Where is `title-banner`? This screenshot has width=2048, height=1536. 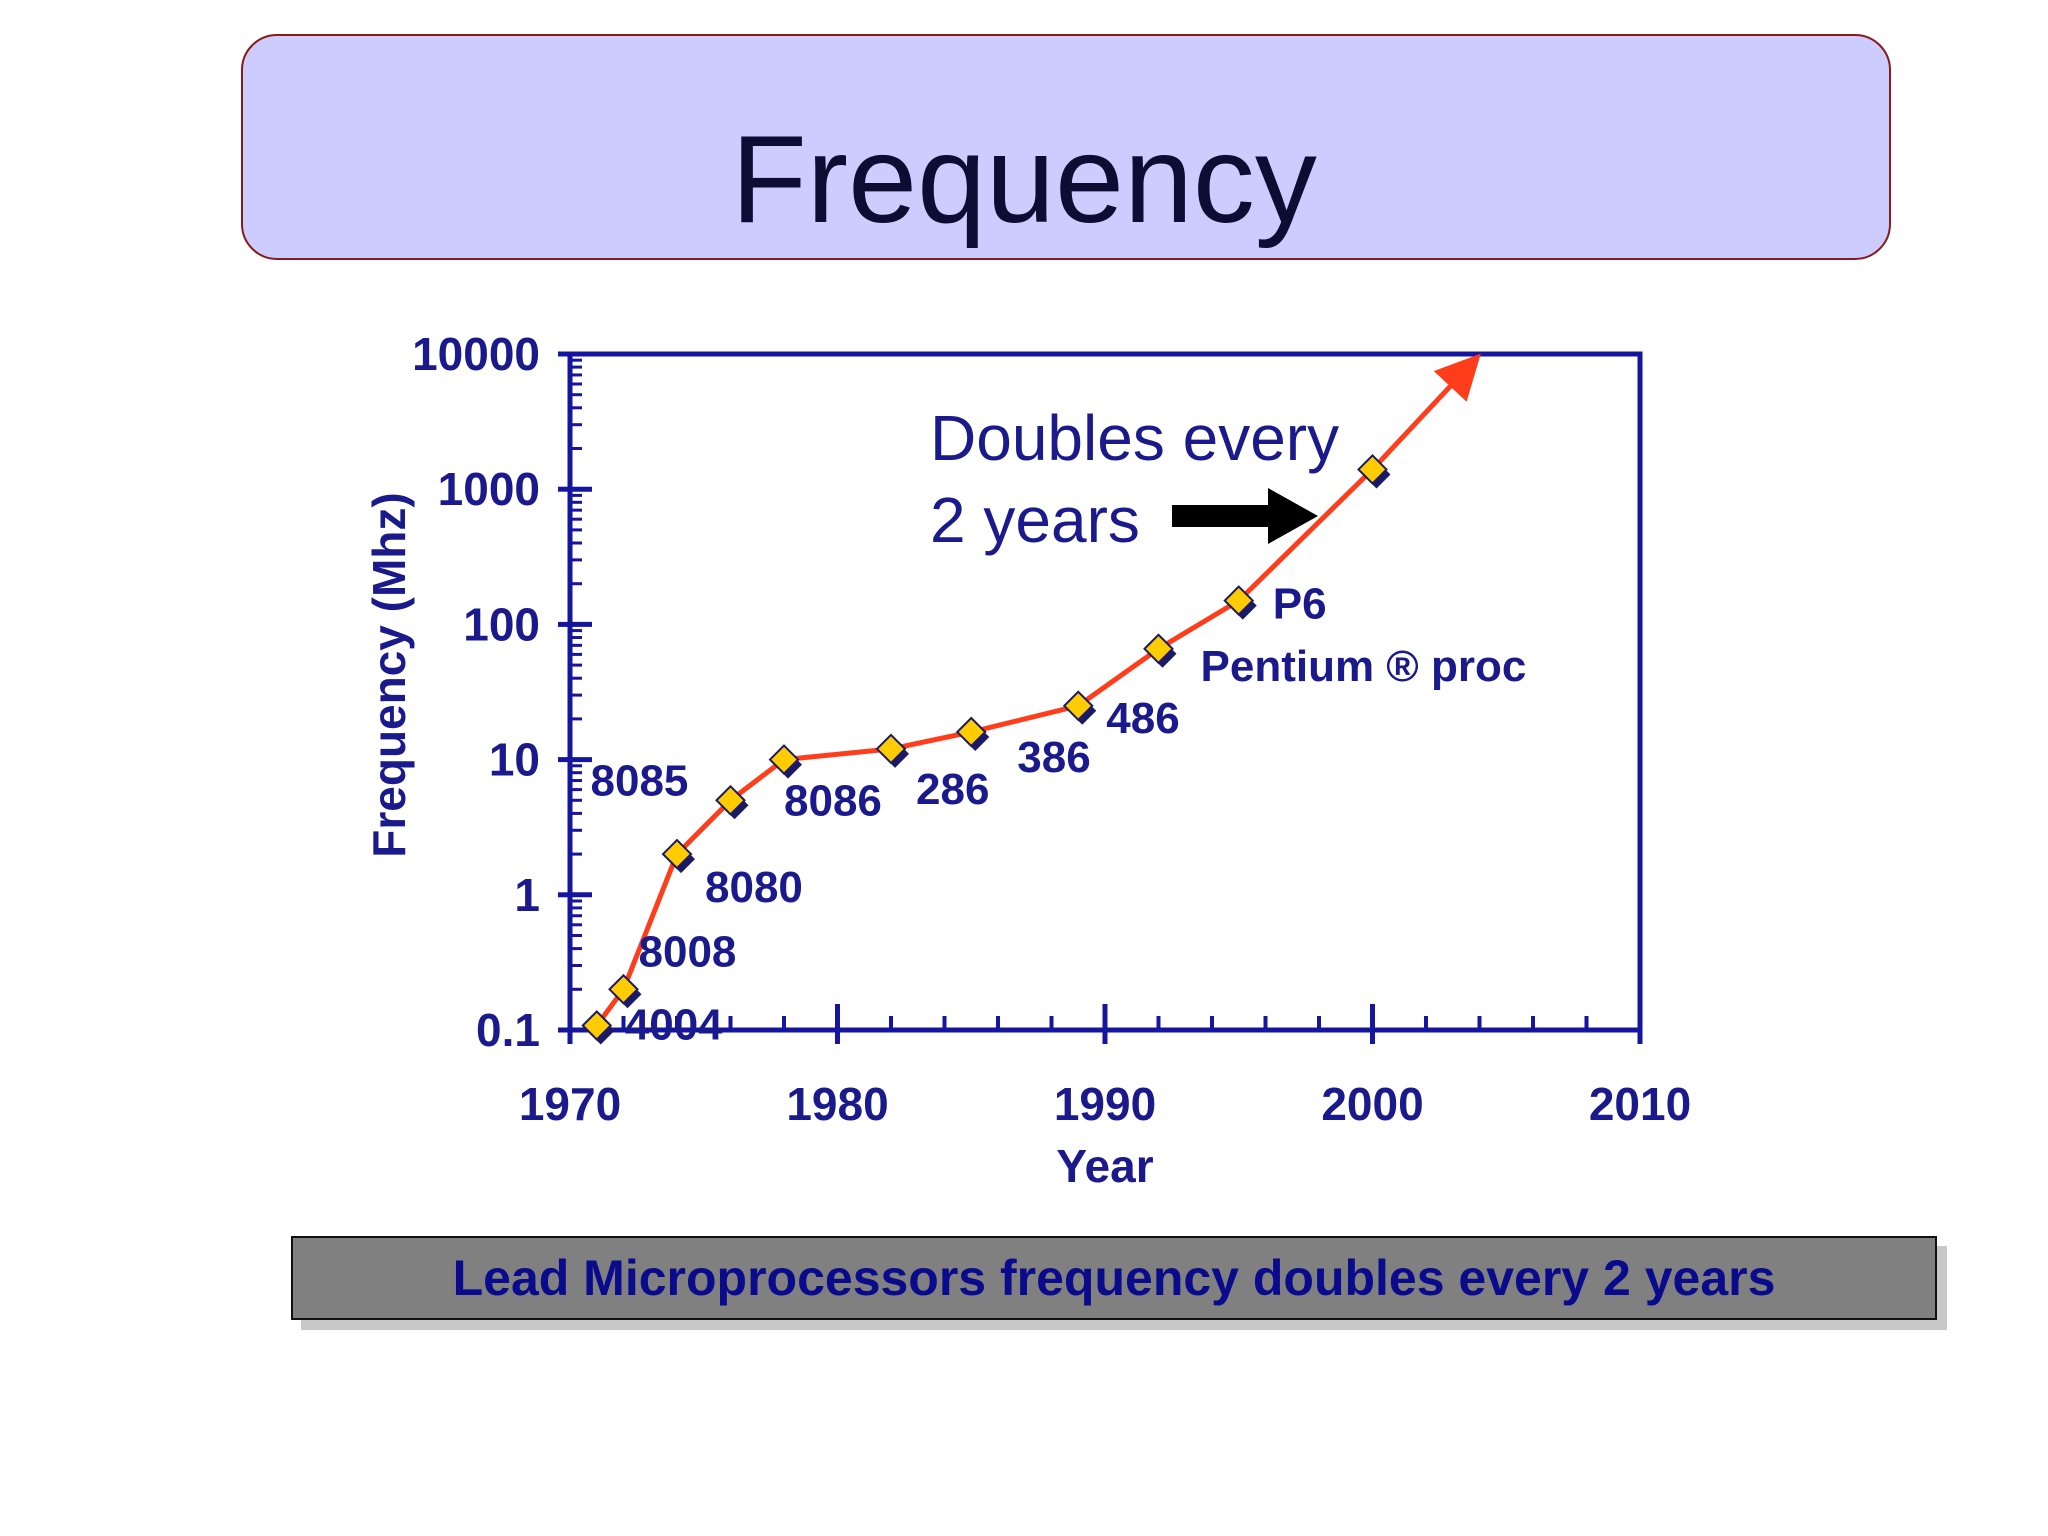 title-banner is located at coordinates (1066, 147).